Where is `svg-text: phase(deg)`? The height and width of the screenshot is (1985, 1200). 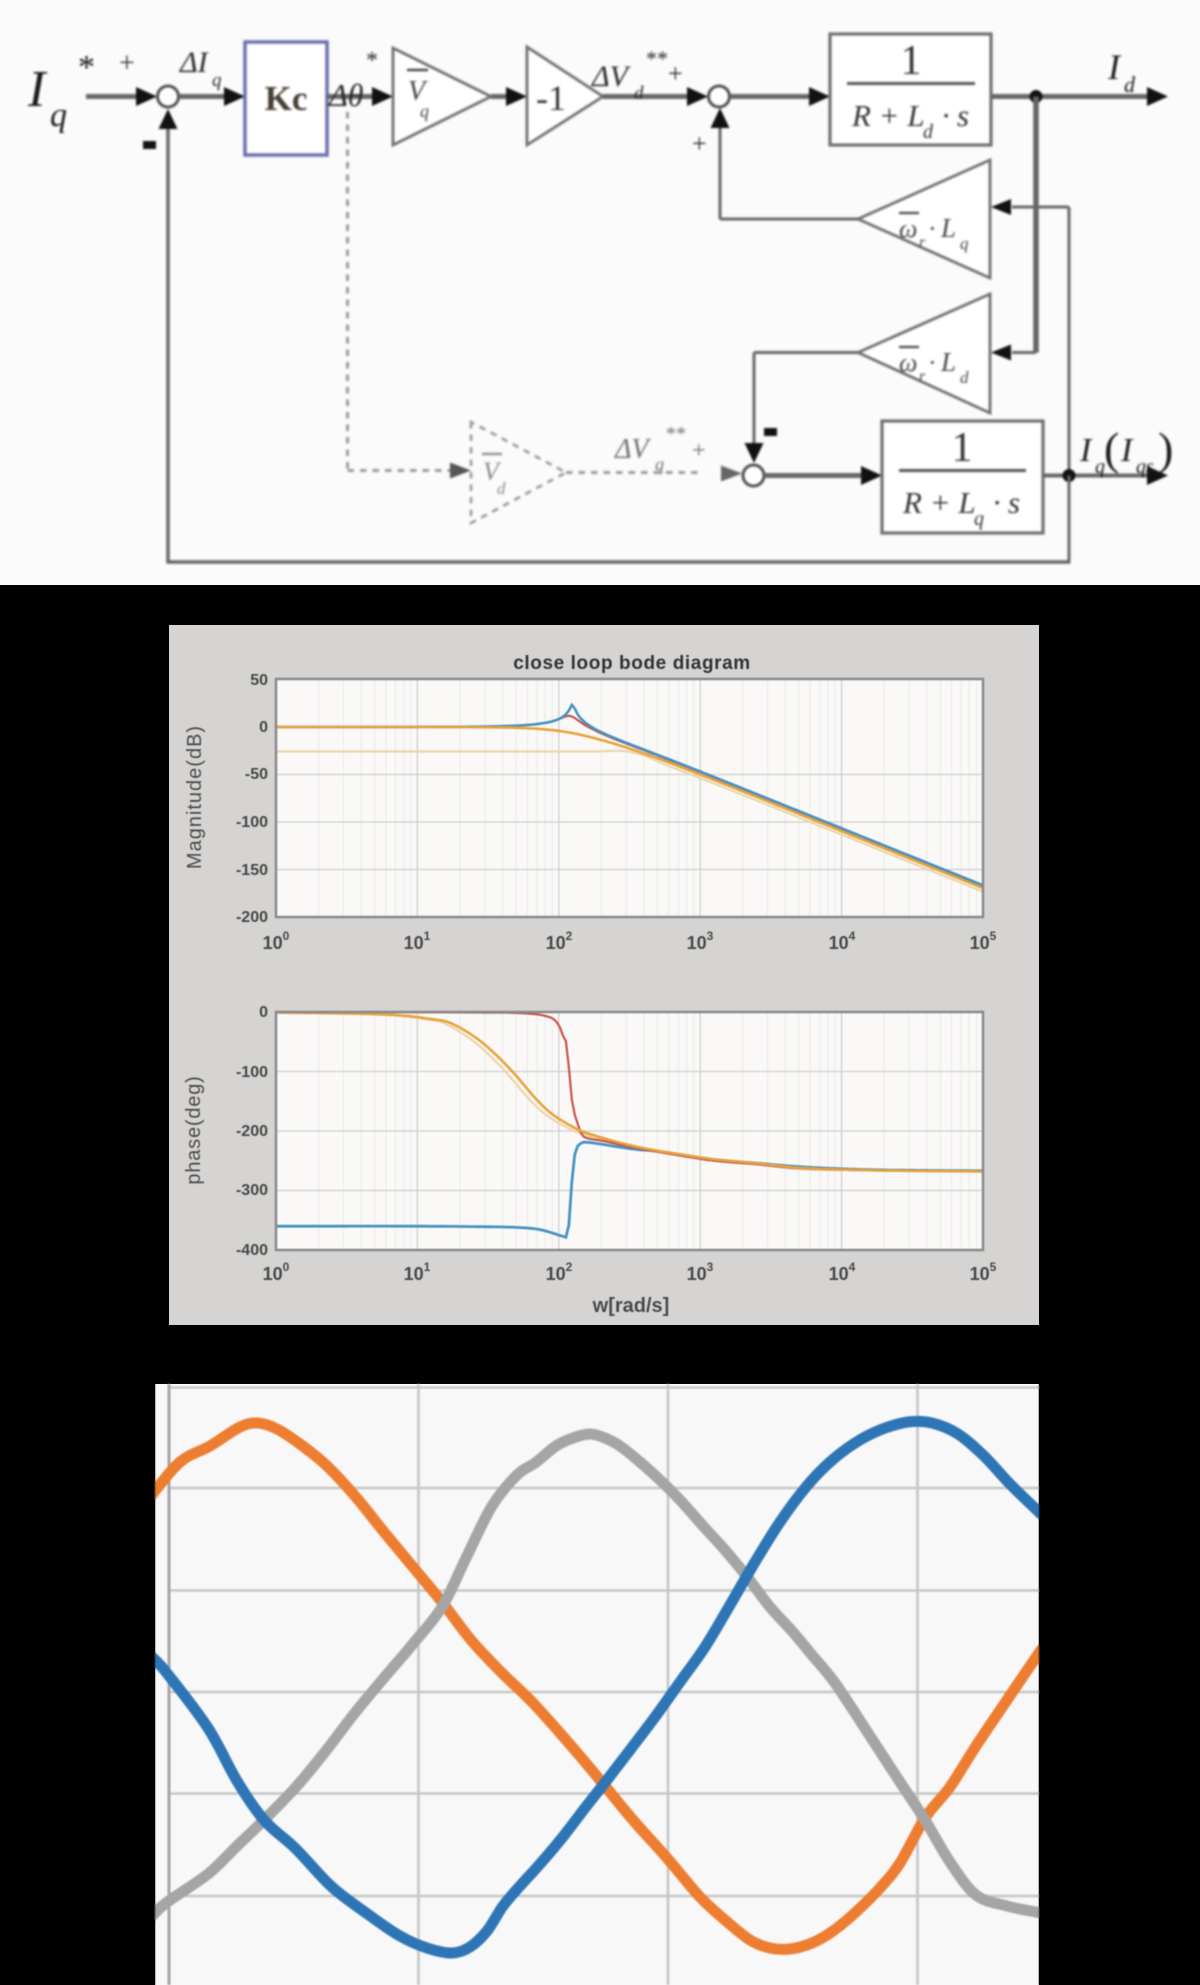
svg-text: phase(deg) is located at coordinates (194, 1129).